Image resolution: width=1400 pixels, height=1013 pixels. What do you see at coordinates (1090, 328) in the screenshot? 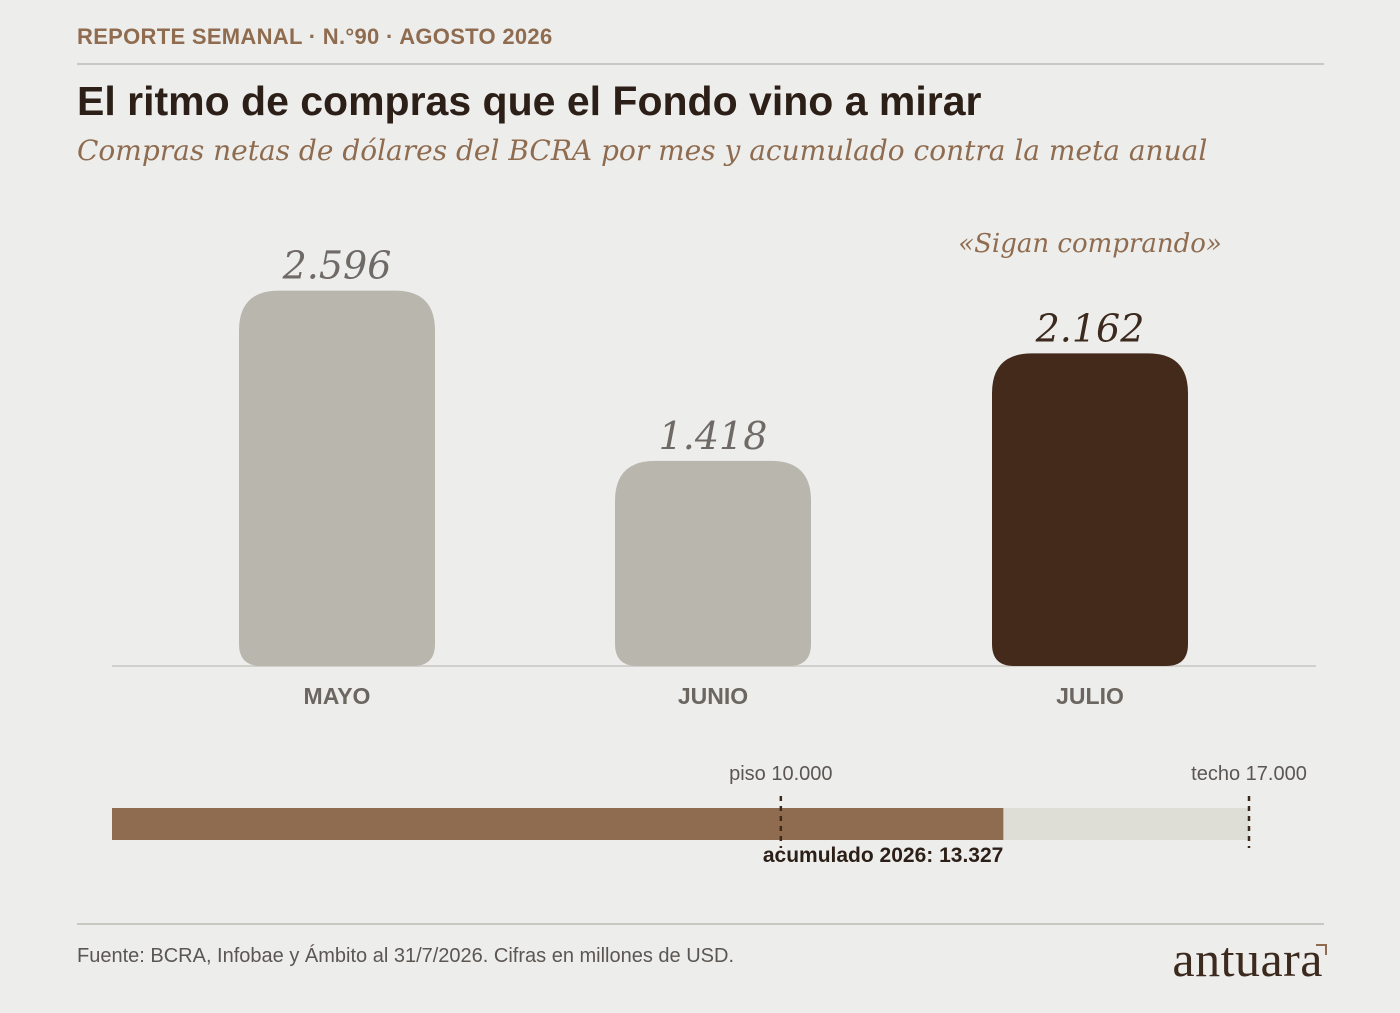
I see `value-label-julio: 2.162` at bounding box center [1090, 328].